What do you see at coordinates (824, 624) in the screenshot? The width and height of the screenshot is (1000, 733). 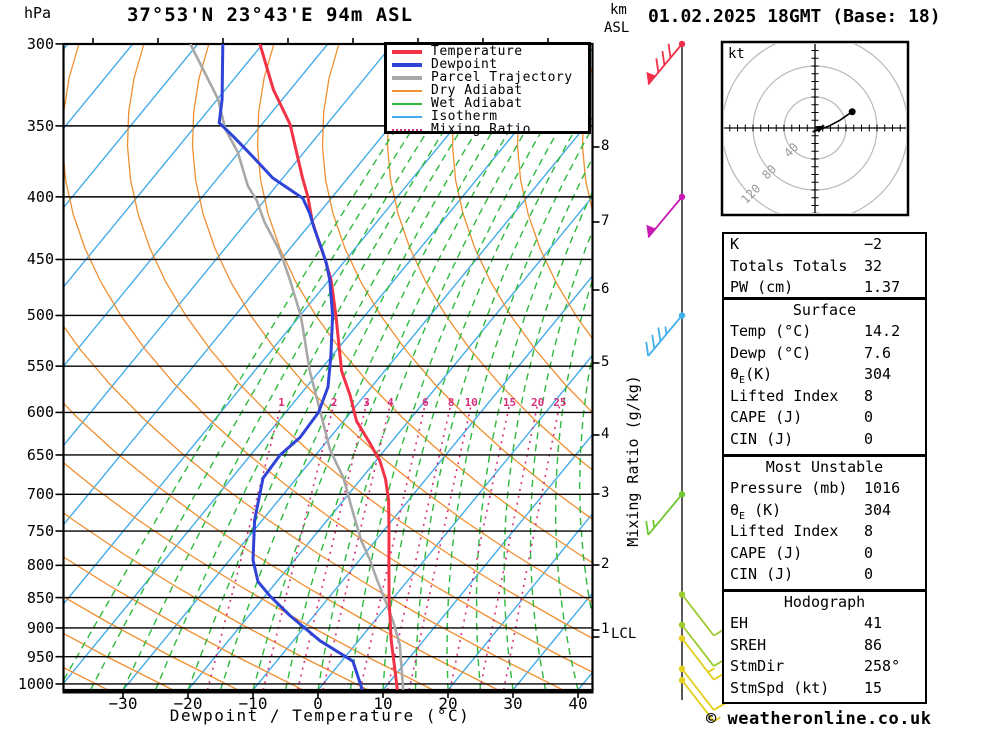 I see `panel-row: EH 41` at bounding box center [824, 624].